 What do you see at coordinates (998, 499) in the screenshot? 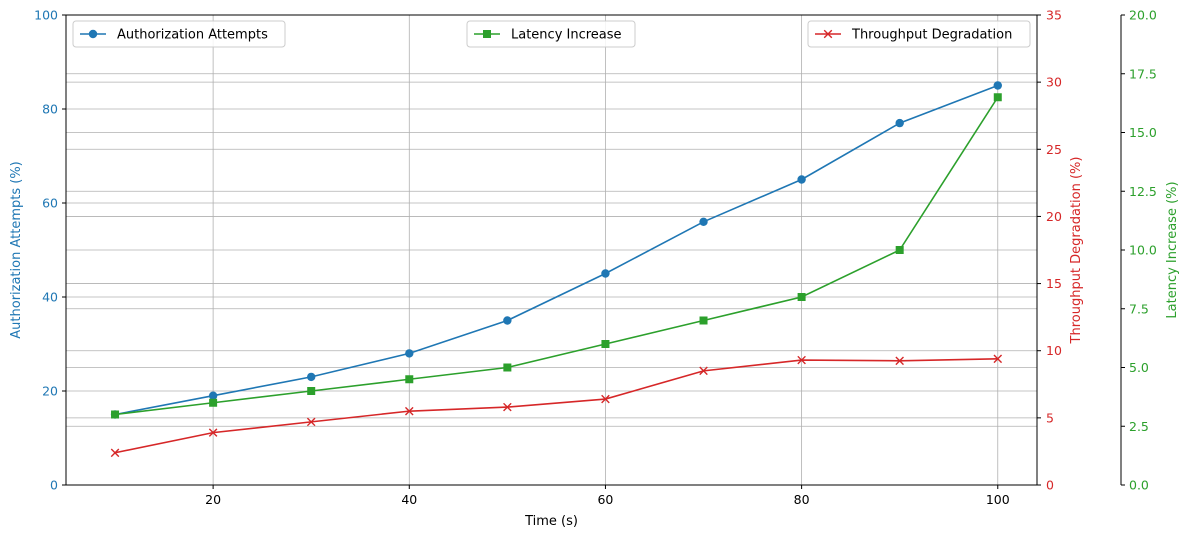
I see `x-tick-label: 100` at bounding box center [998, 499].